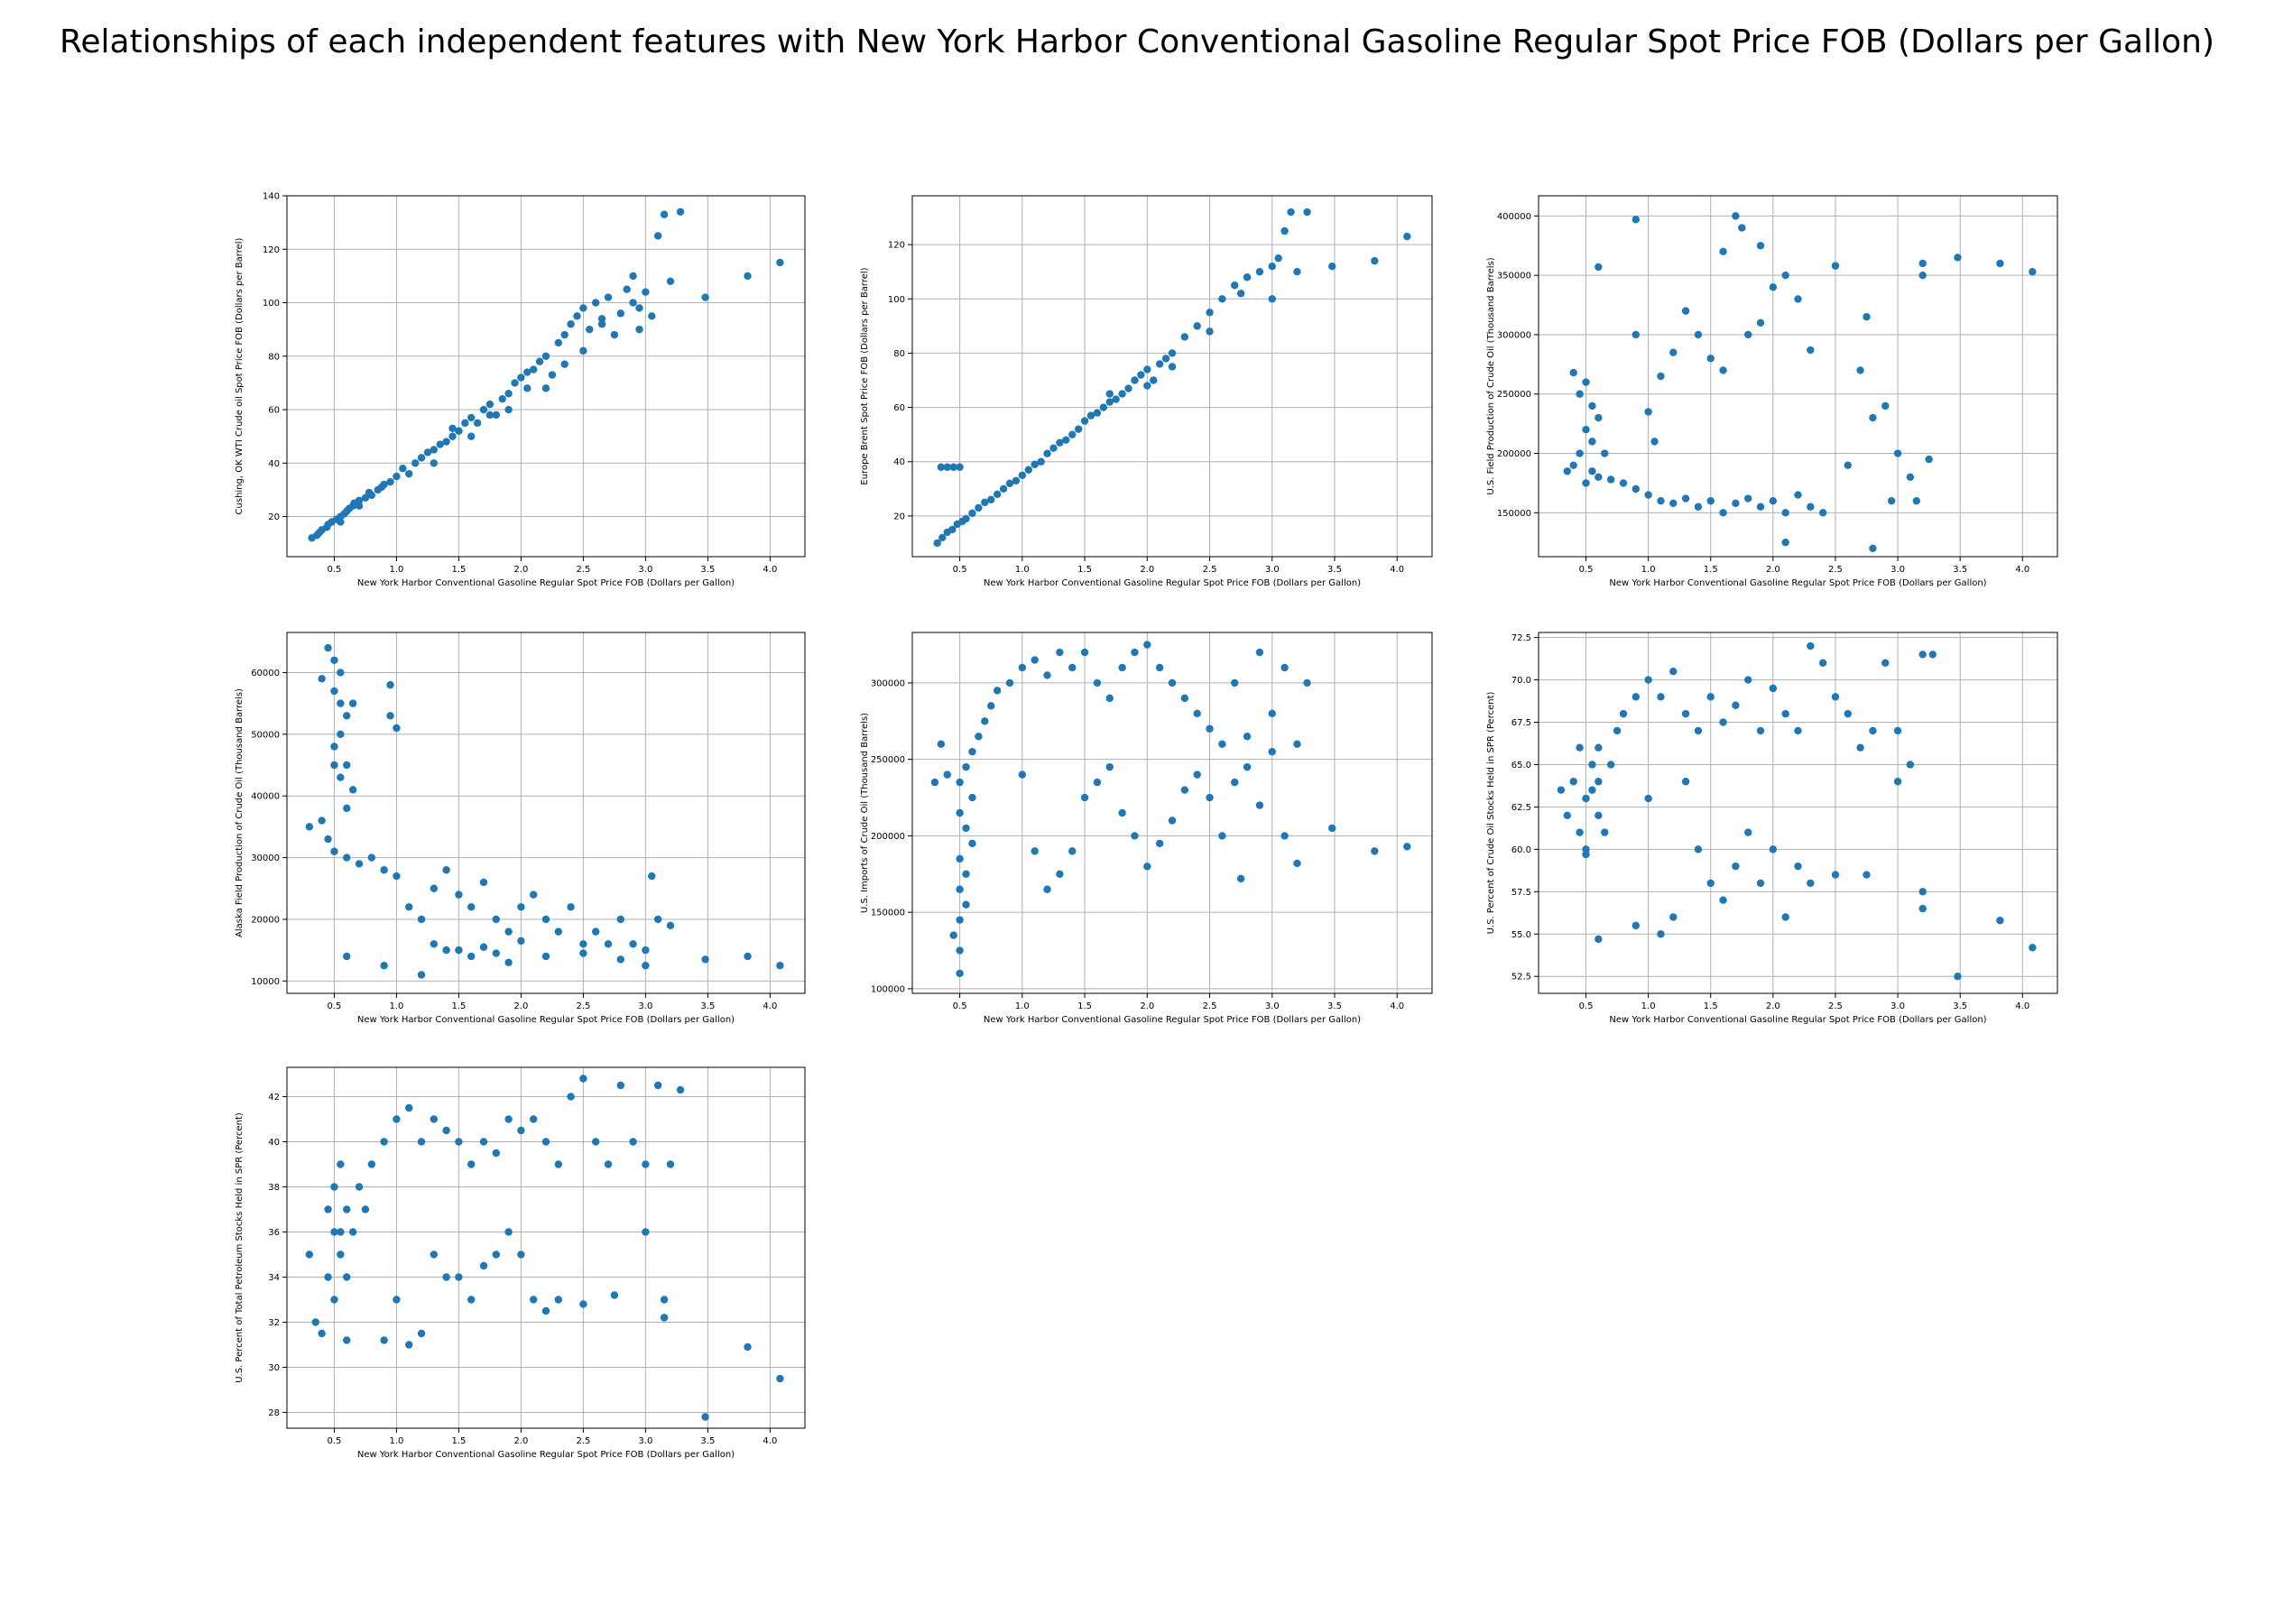  I want to click on y-tick-label: 40000, so click(265, 797).